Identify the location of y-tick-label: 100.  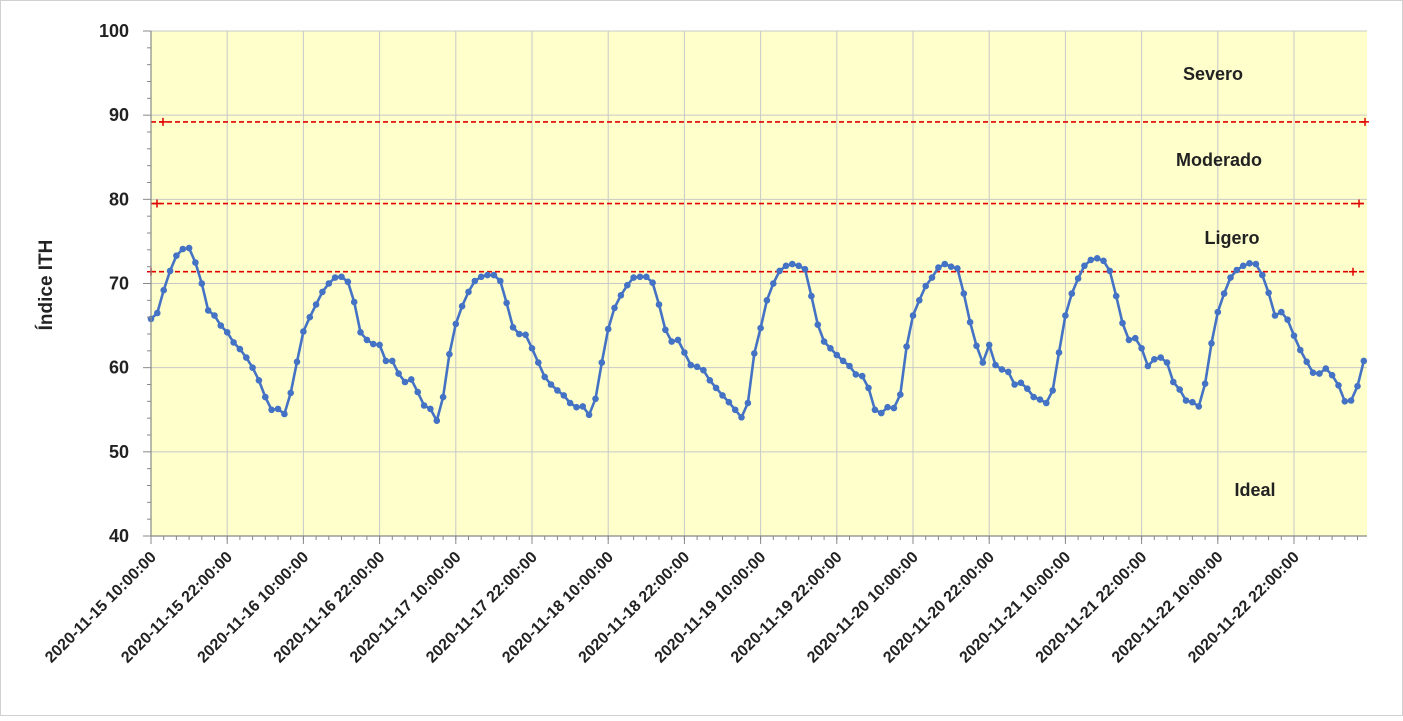
(114, 31).